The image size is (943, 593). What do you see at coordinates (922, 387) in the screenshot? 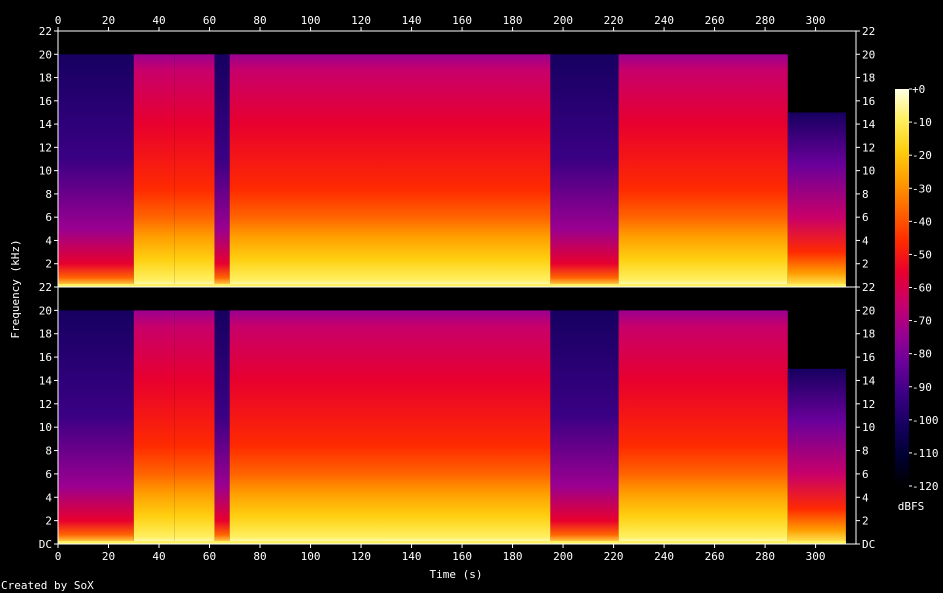
I see `colorbar-tick-label: -90` at bounding box center [922, 387].